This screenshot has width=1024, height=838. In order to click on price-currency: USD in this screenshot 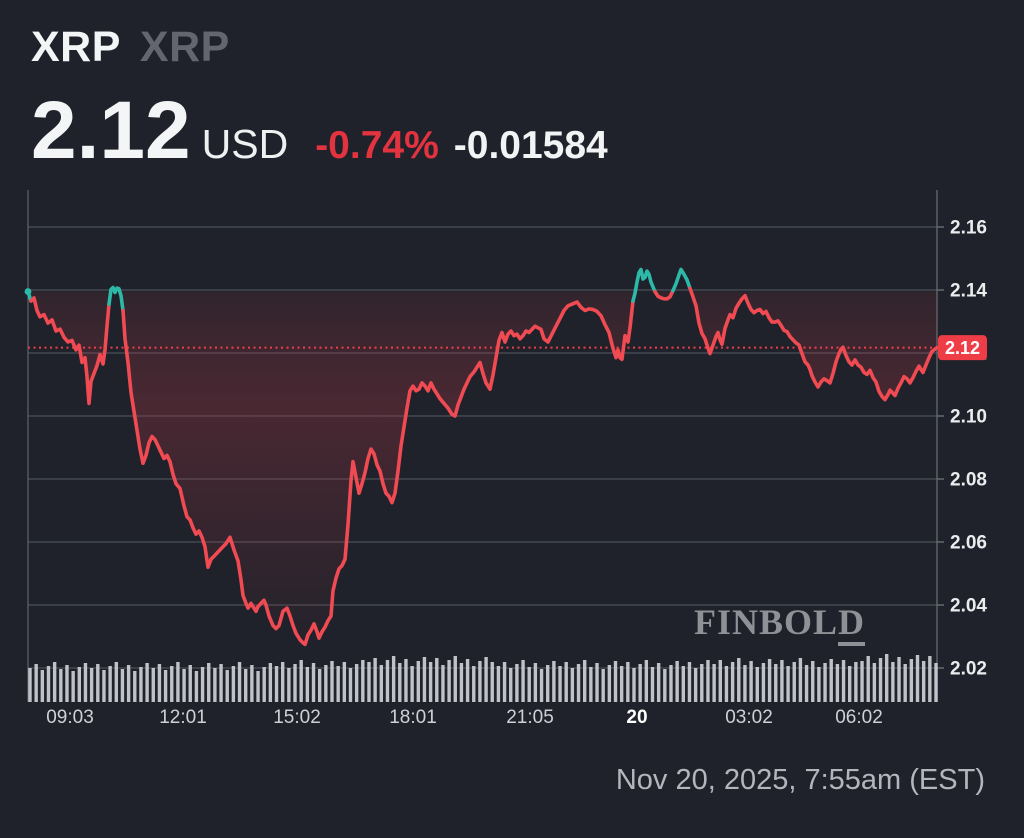, I will do `click(245, 144)`.